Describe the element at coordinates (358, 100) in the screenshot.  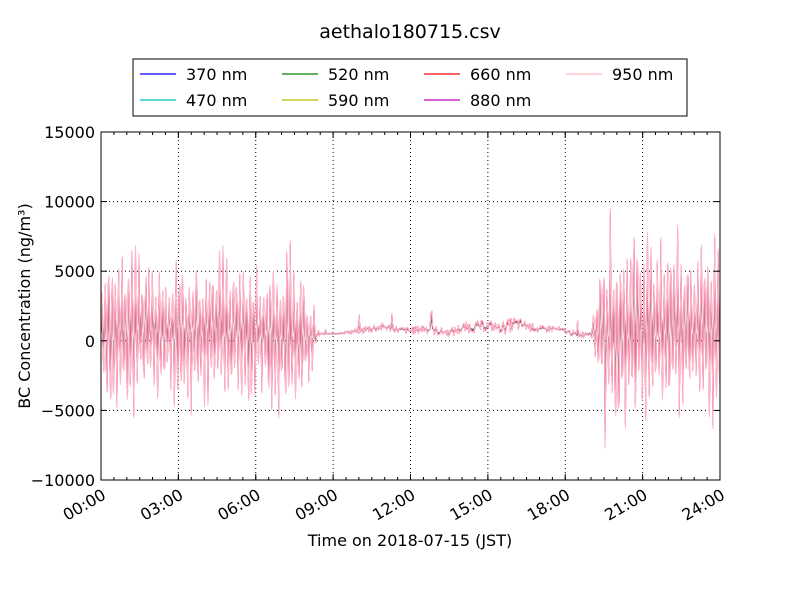
I see `legend-label: 590 nm` at that location.